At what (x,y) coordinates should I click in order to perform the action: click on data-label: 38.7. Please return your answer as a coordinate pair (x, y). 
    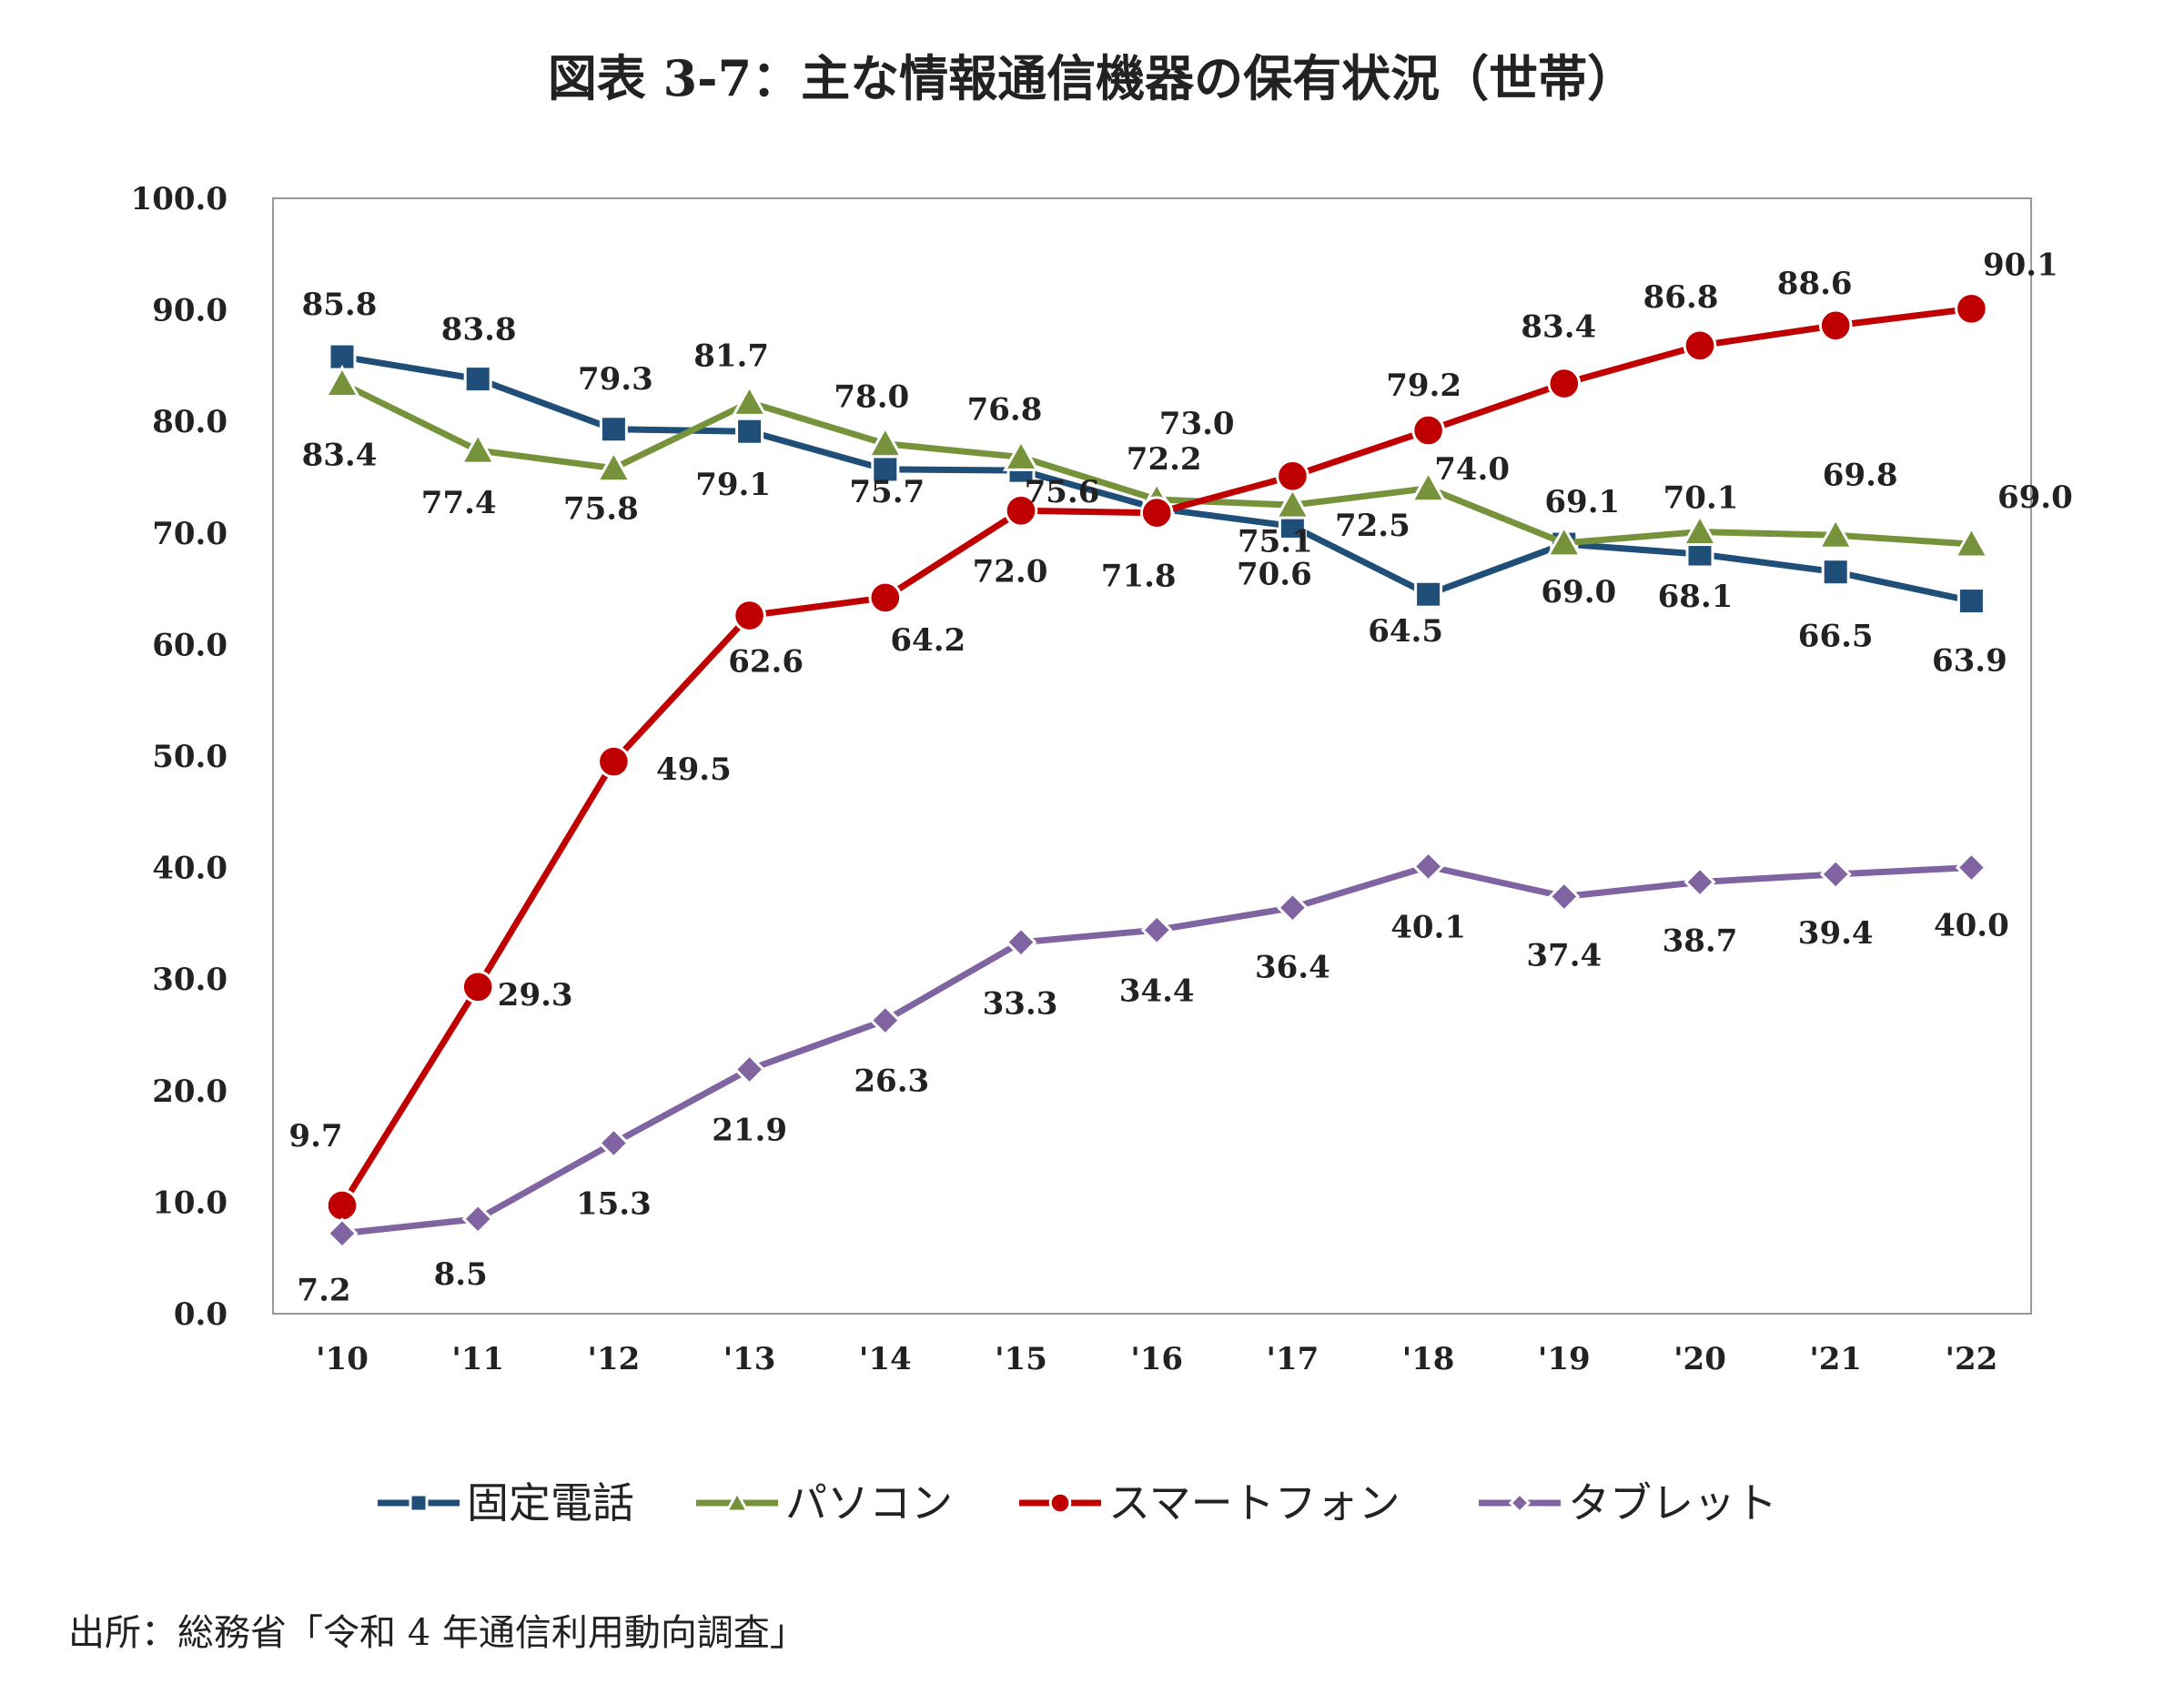
    Looking at the image, I should click on (1701, 941).